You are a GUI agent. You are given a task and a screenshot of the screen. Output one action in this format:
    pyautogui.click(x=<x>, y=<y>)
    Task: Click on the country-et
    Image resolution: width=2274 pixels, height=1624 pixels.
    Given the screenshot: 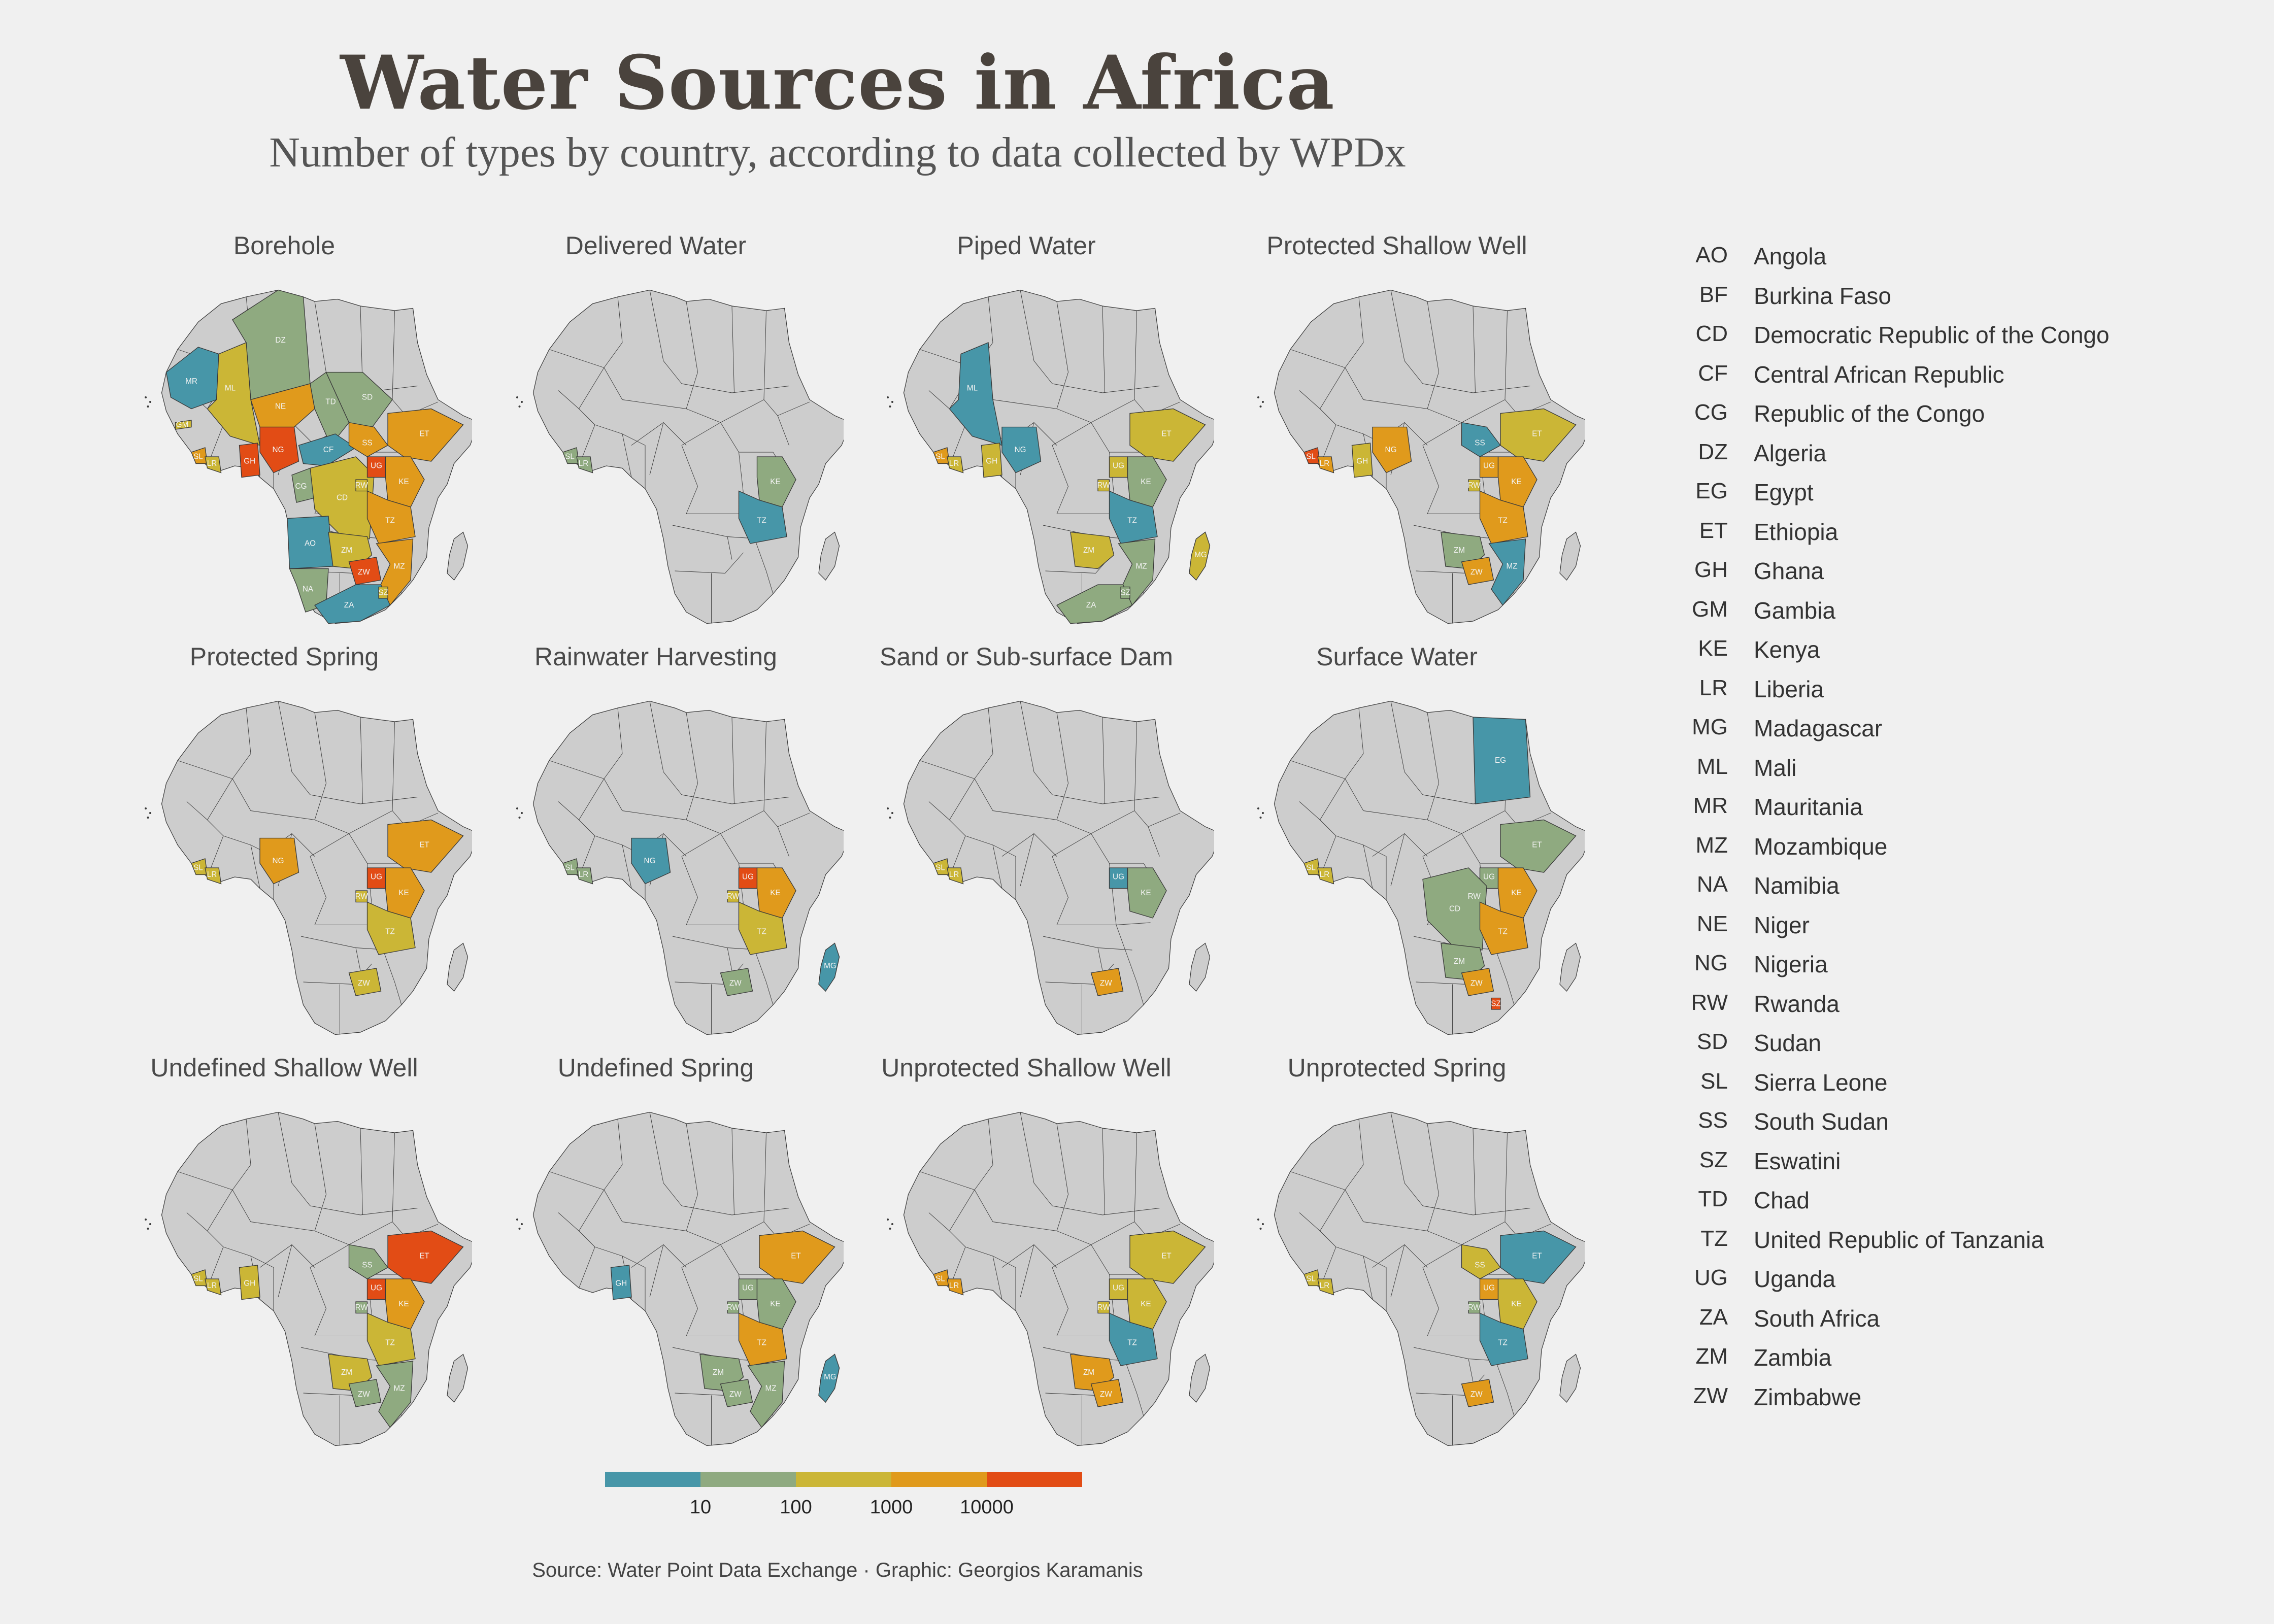 What is the action you would take?
    pyautogui.click(x=426, y=435)
    